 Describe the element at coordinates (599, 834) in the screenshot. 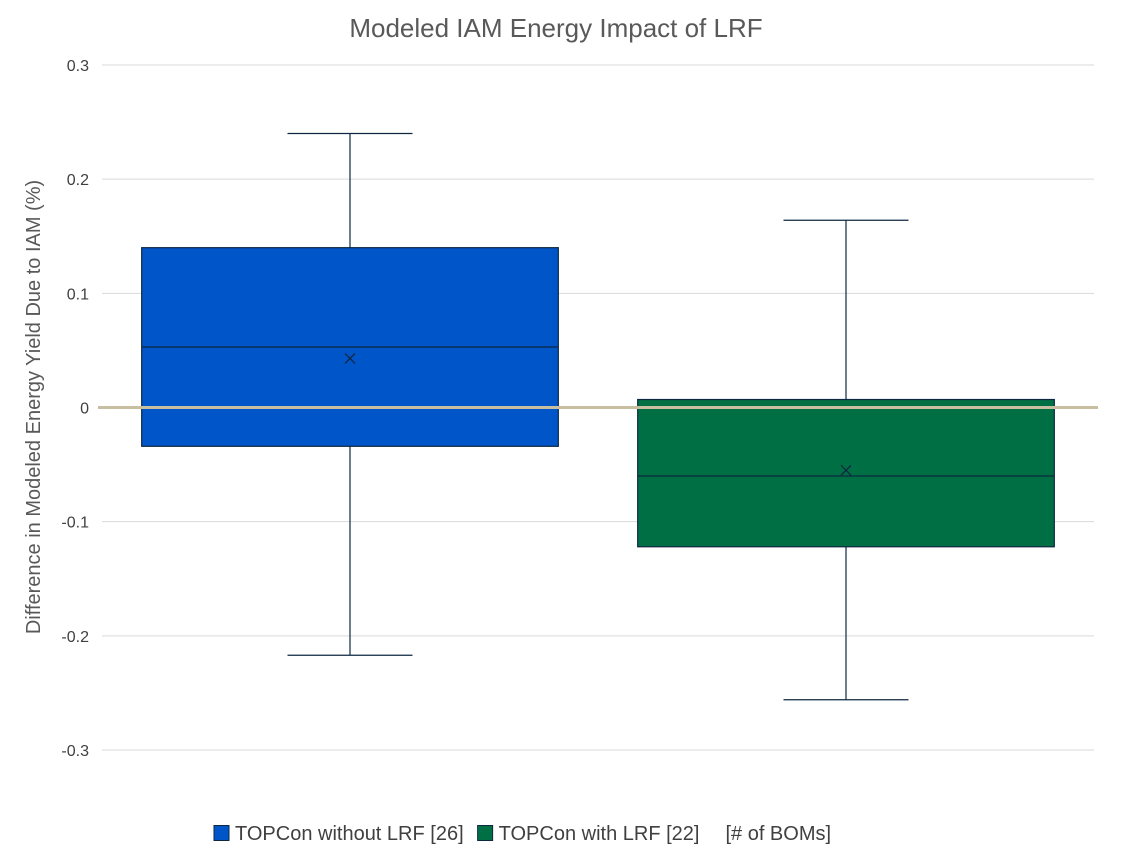

I see `legend-label: TOPCon with LRF [22]` at that location.